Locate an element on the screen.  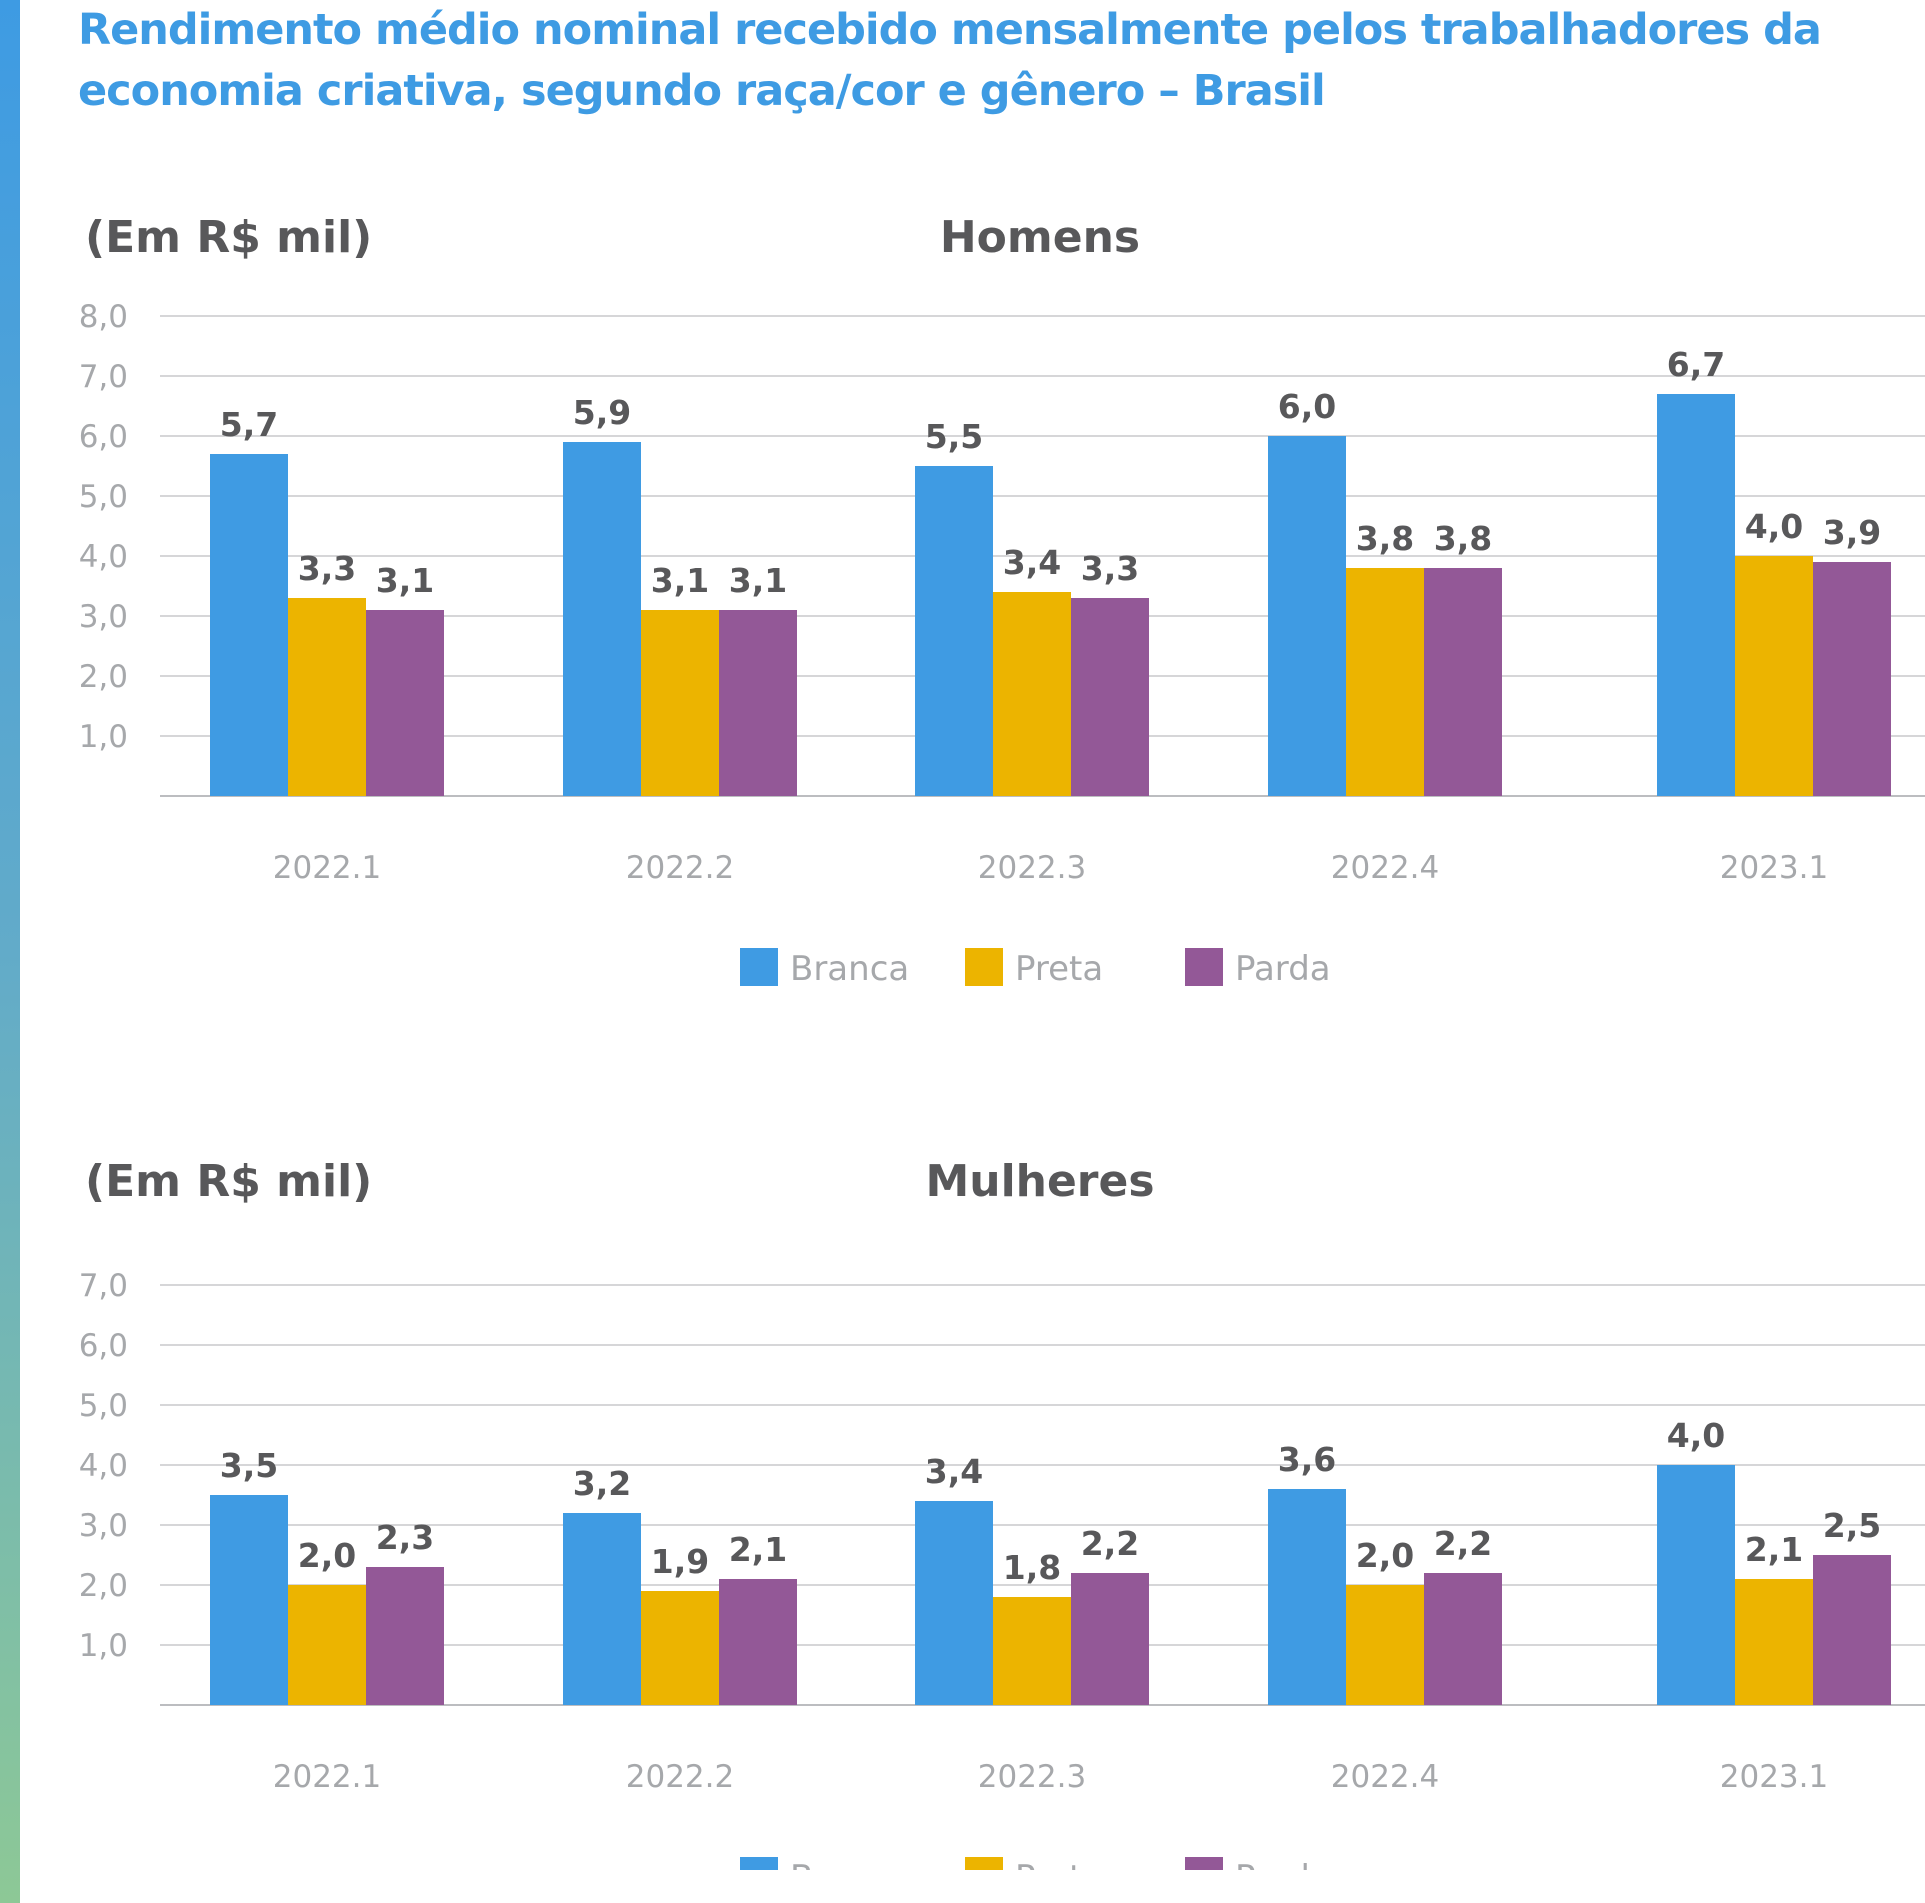
accent-side-bar is located at coordinates (10, 951).